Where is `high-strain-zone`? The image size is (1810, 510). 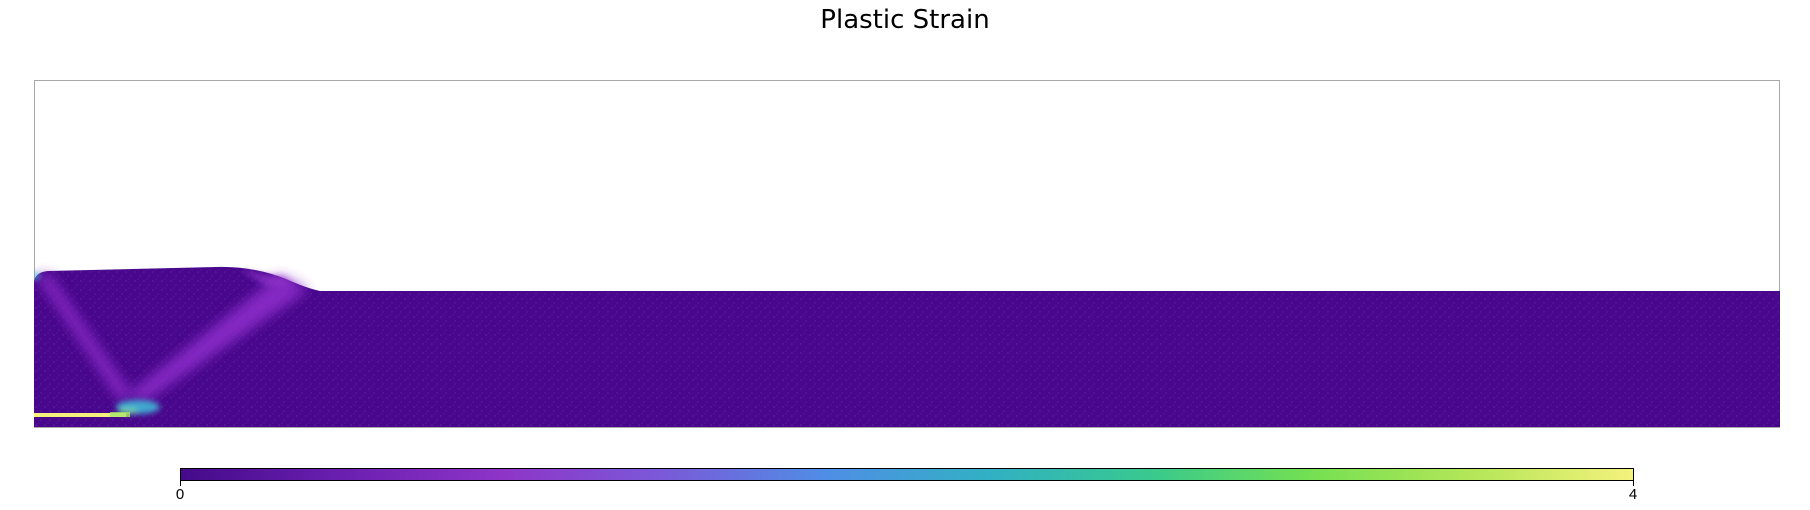 high-strain-zone is located at coordinates (97, 343).